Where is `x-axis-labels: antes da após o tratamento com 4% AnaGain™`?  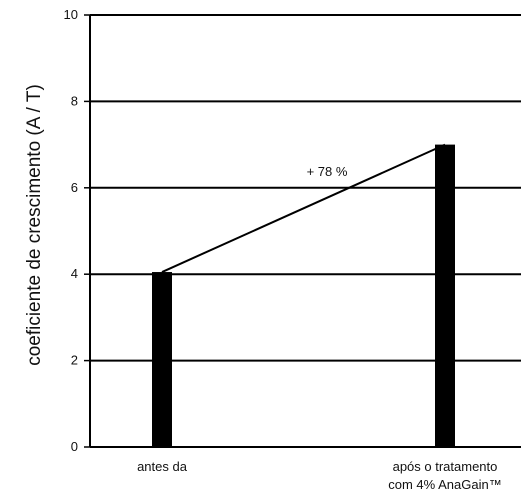
x-axis-labels: antes da após o tratamento com 4% AnaGain™ is located at coordinates (319, 475).